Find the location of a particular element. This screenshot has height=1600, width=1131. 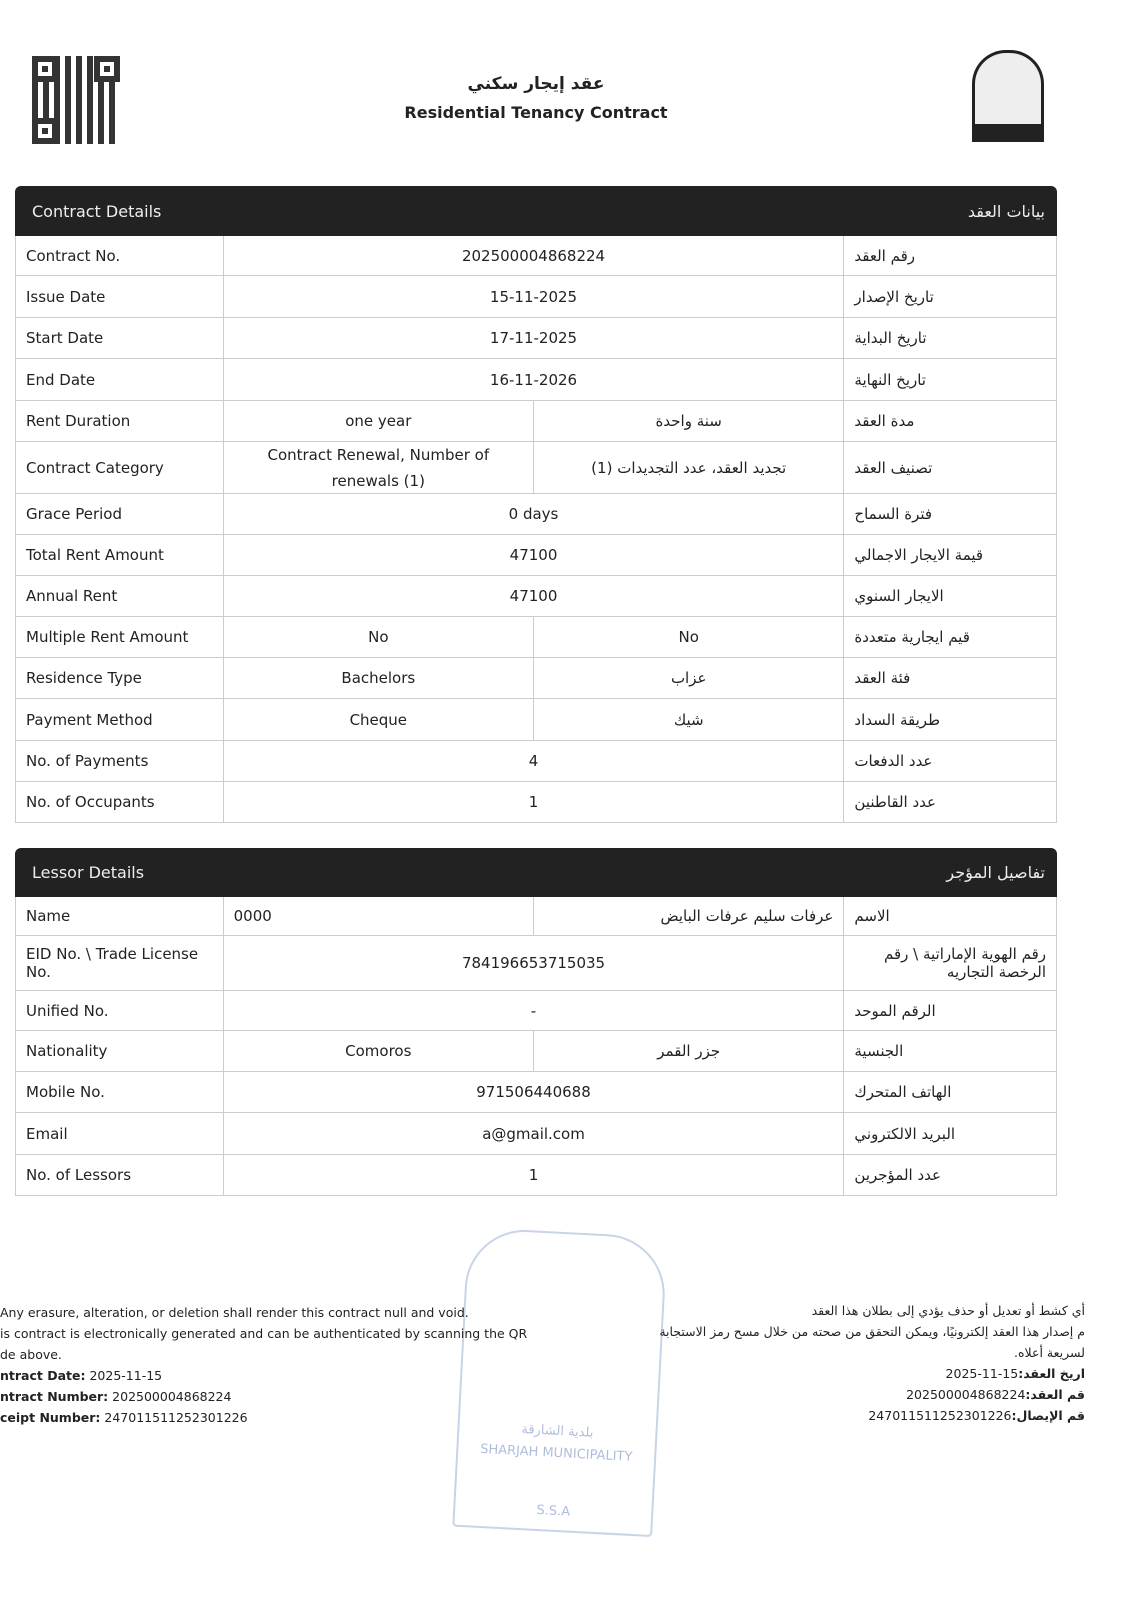

row-value: 202500004868224 is located at coordinates (534, 255).